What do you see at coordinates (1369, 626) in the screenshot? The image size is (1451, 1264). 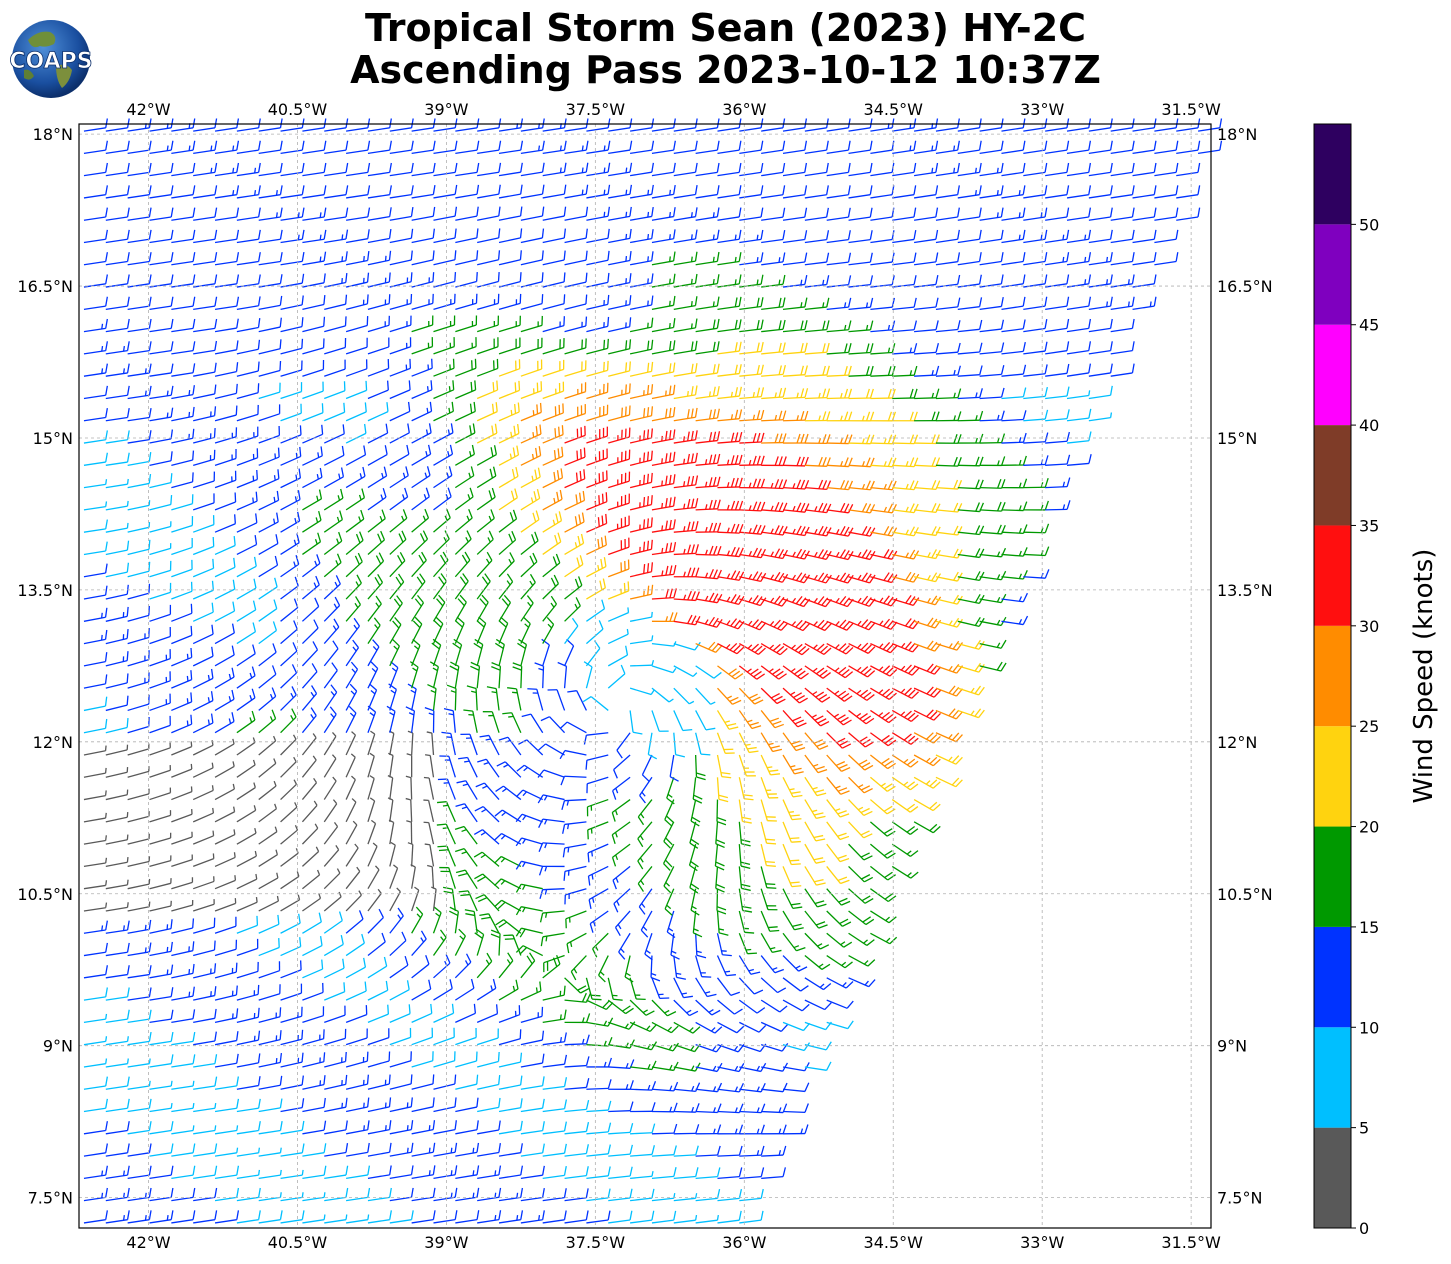 I see `colorbar-tick-label: 30` at bounding box center [1369, 626].